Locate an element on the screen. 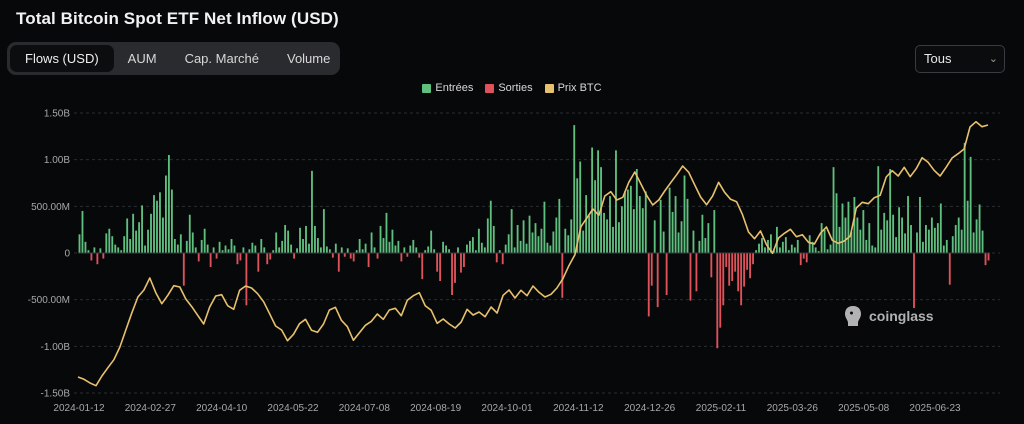  time-range-select: Tous ⌄ is located at coordinates (960, 59).